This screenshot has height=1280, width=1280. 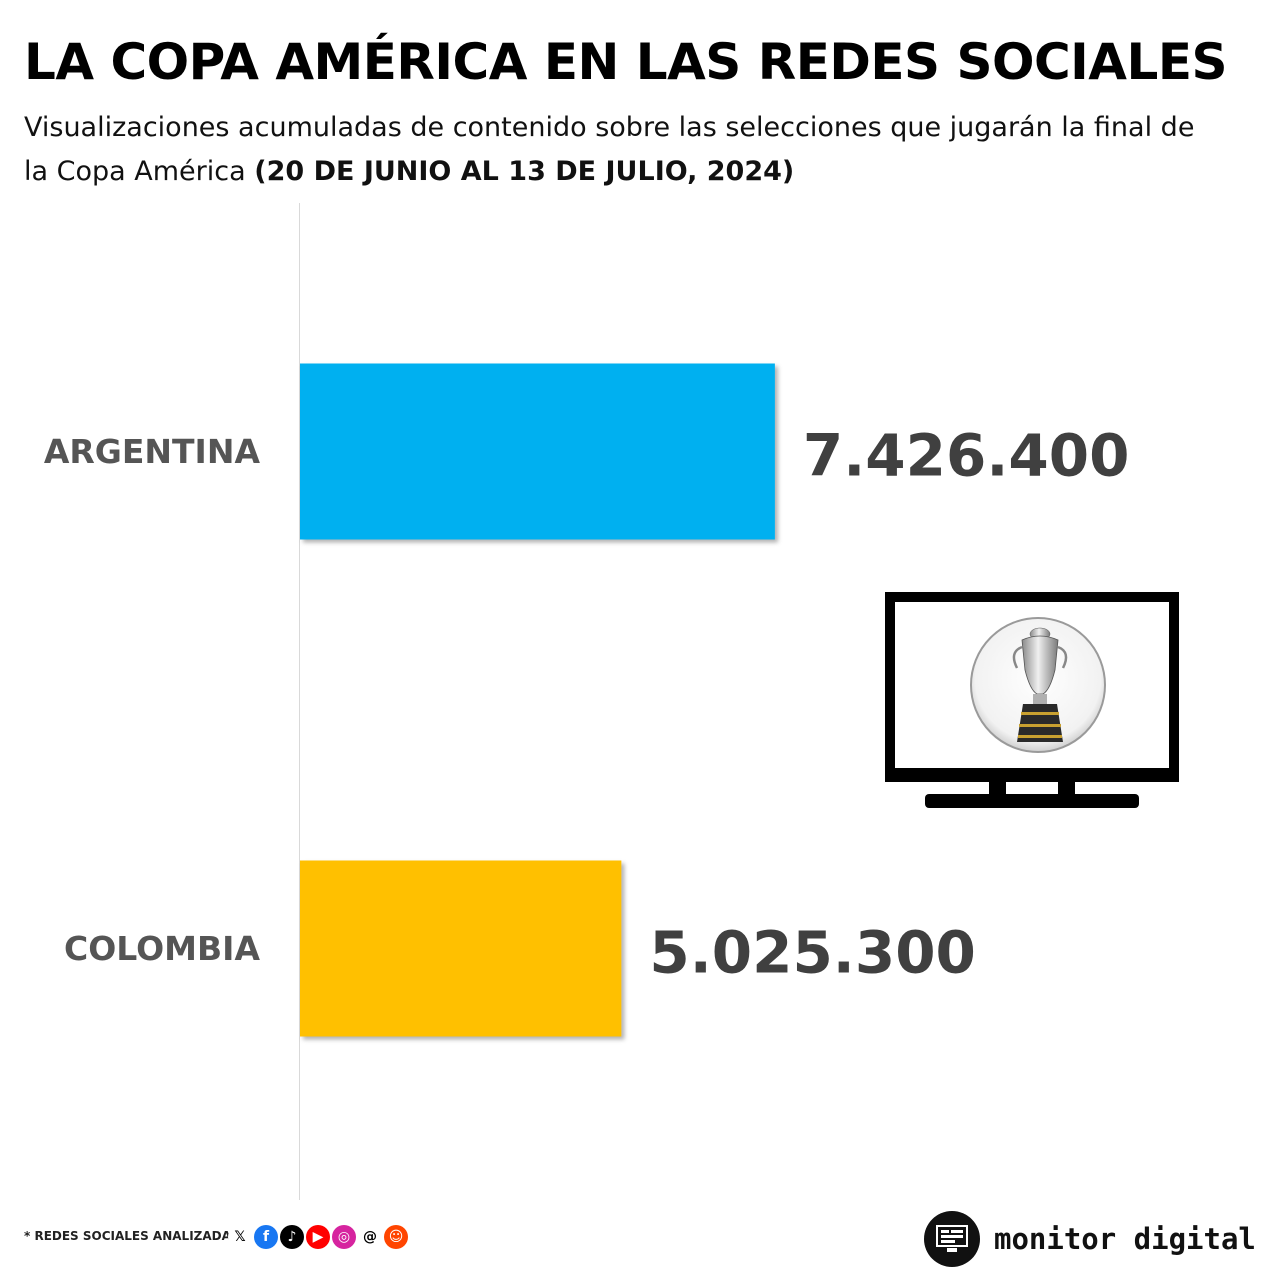 I want to click on category-label-colombia: COLOMBIA, so click(x=162, y=948).